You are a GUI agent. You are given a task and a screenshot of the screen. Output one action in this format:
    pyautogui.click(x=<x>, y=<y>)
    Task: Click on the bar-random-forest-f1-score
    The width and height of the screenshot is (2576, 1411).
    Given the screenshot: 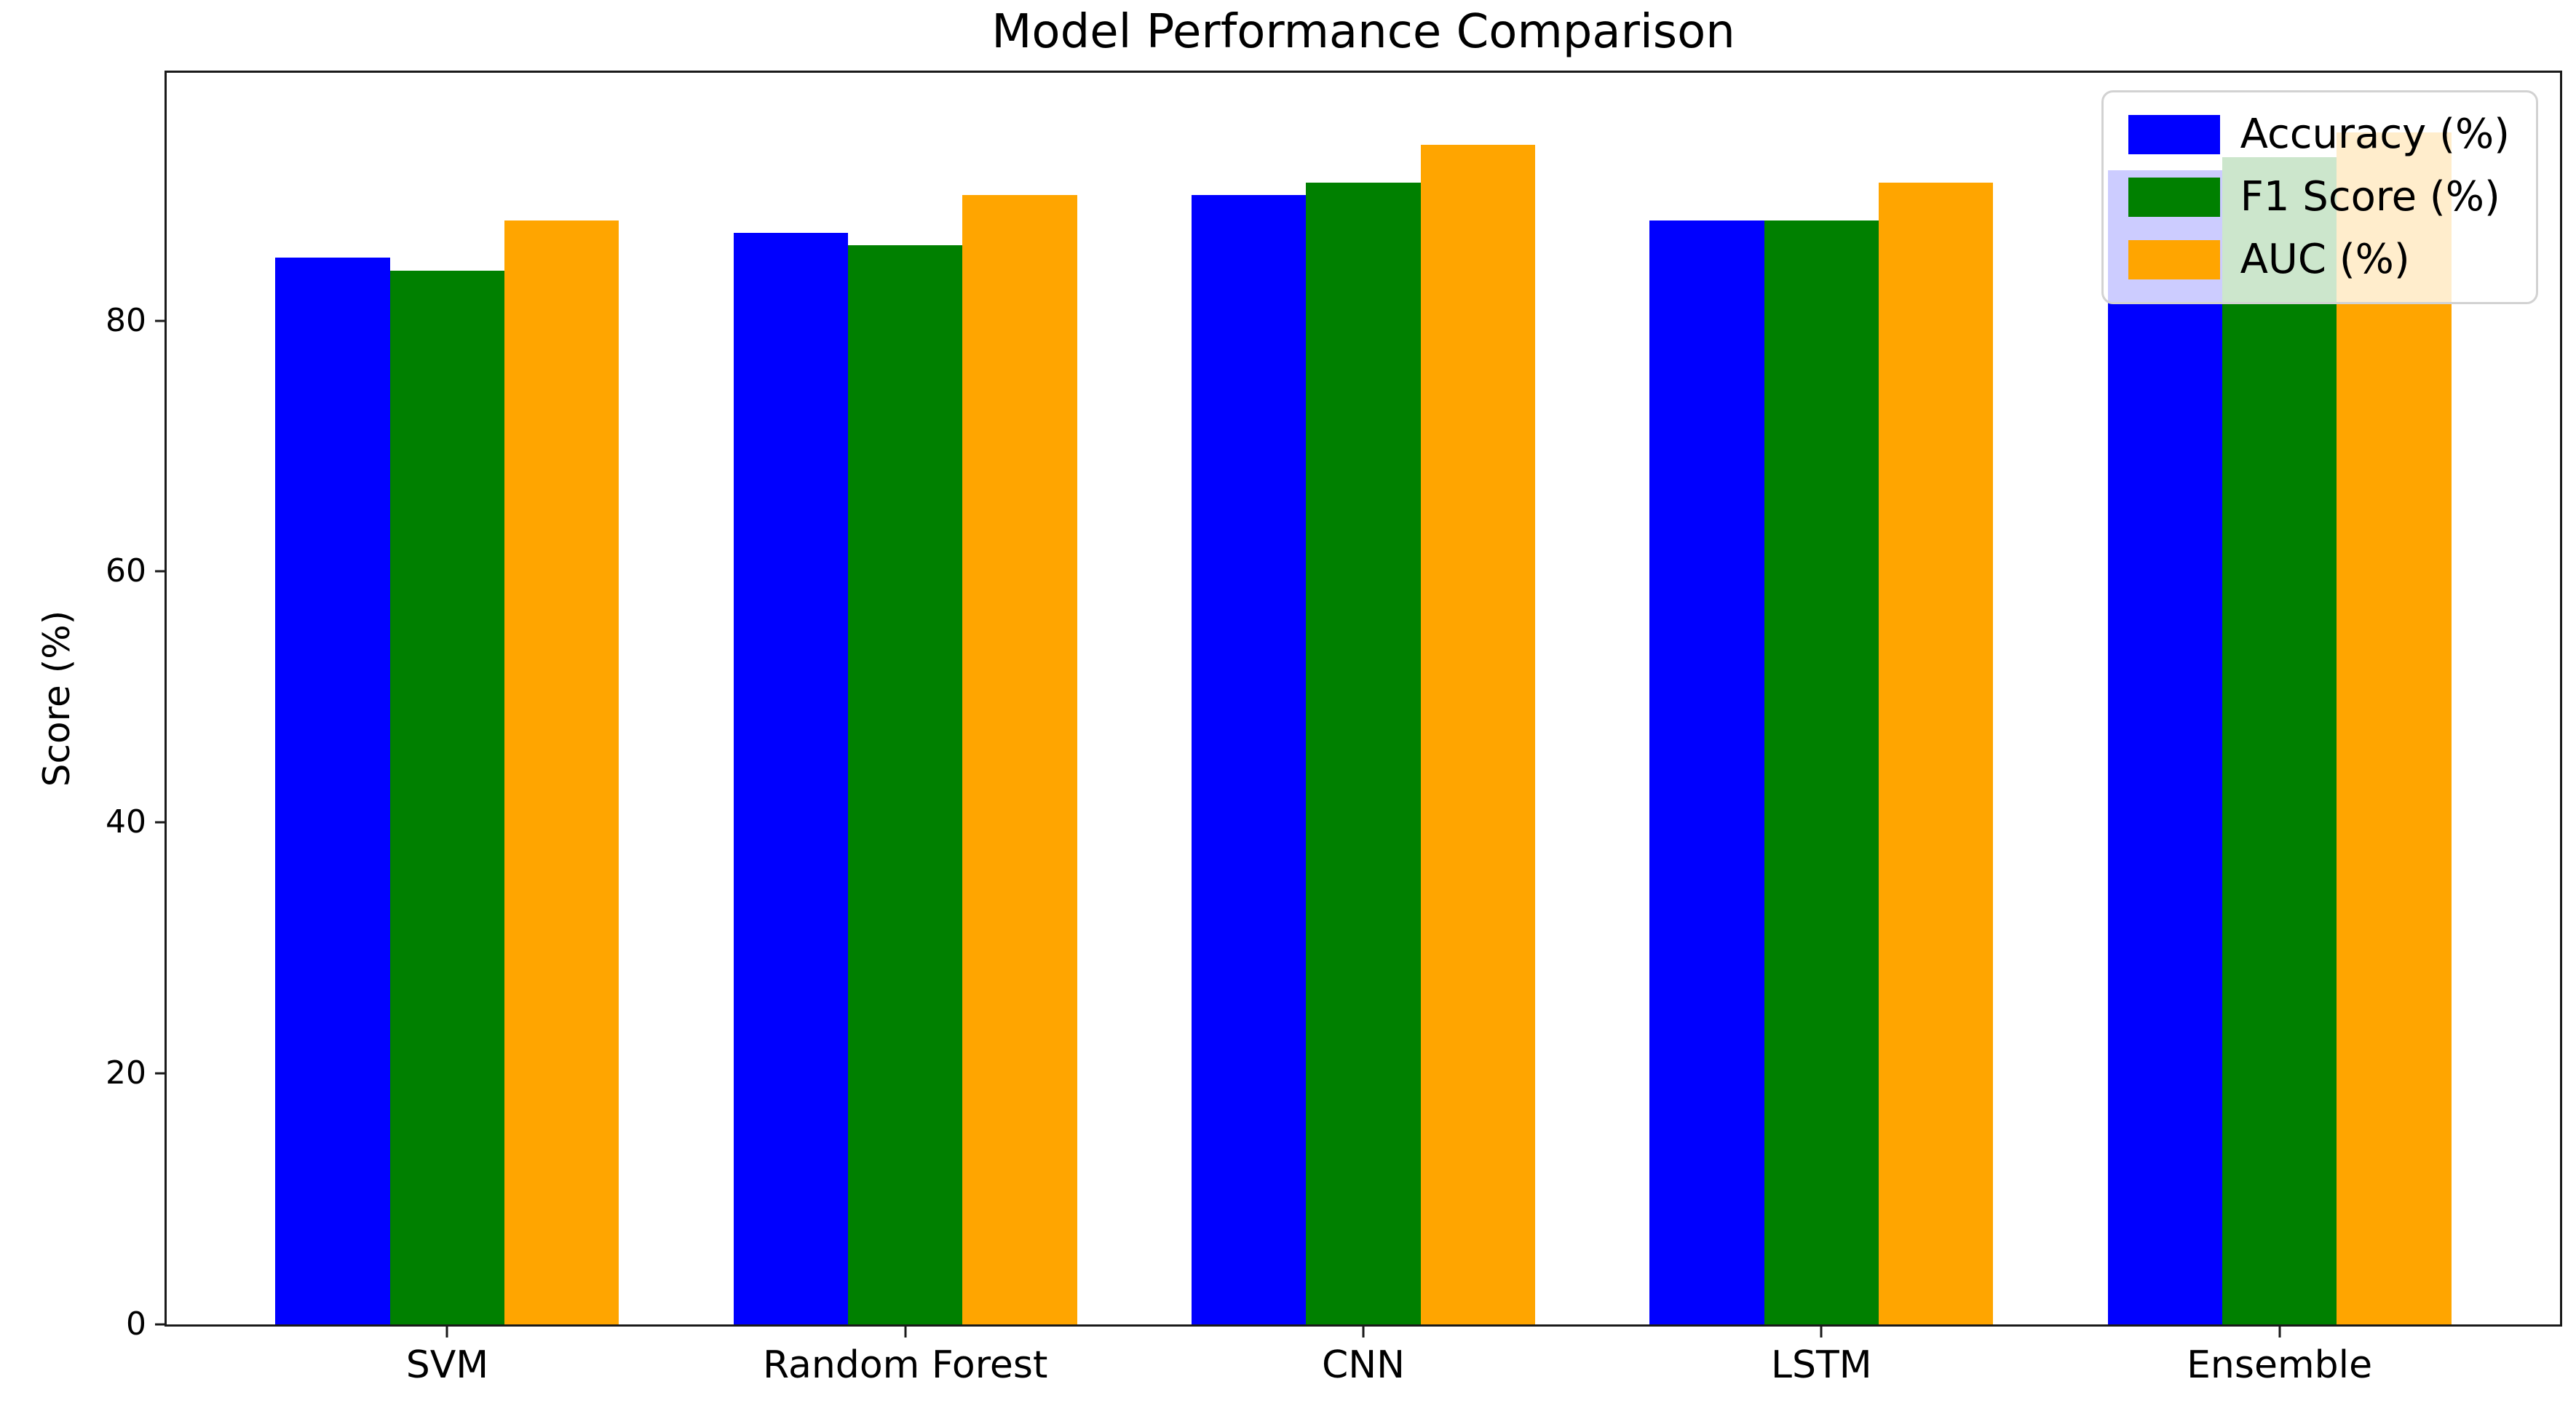 What is the action you would take?
    pyautogui.click(x=905, y=784)
    